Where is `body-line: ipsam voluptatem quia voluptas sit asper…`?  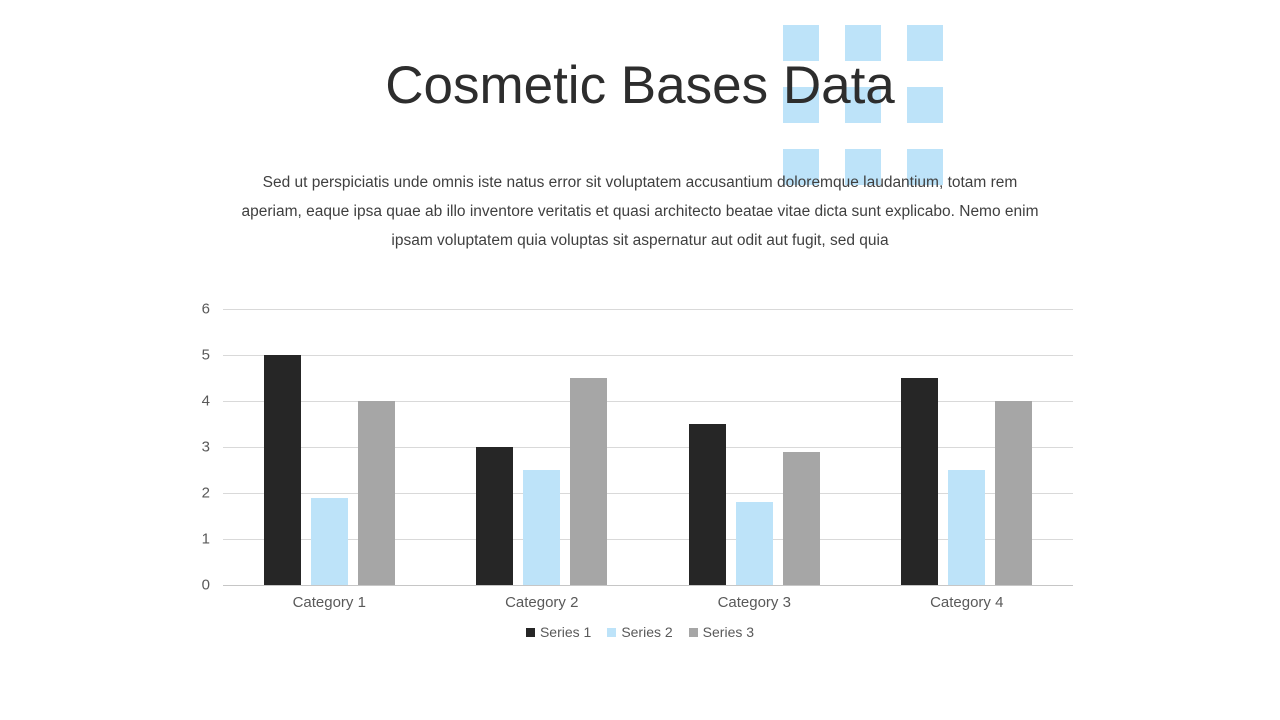
body-line: ipsam voluptatem quia voluptas sit asper… is located at coordinates (640, 240).